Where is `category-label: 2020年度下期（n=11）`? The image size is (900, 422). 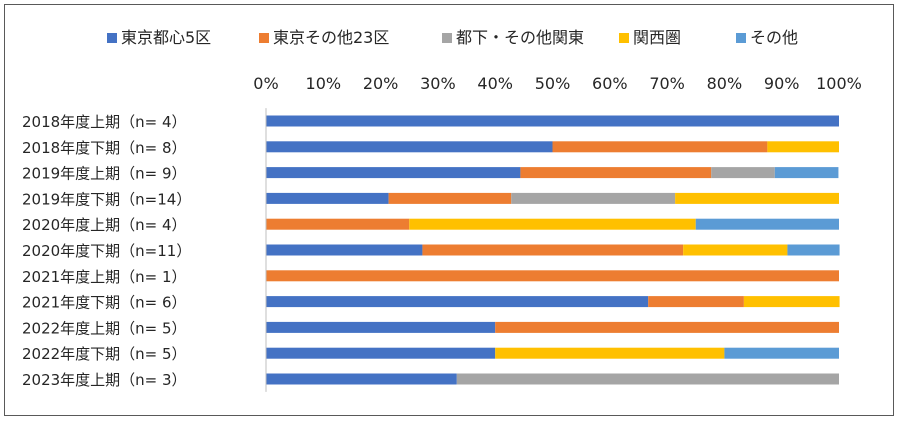
category-label: 2020年度下期（n=11） is located at coordinates (106, 251).